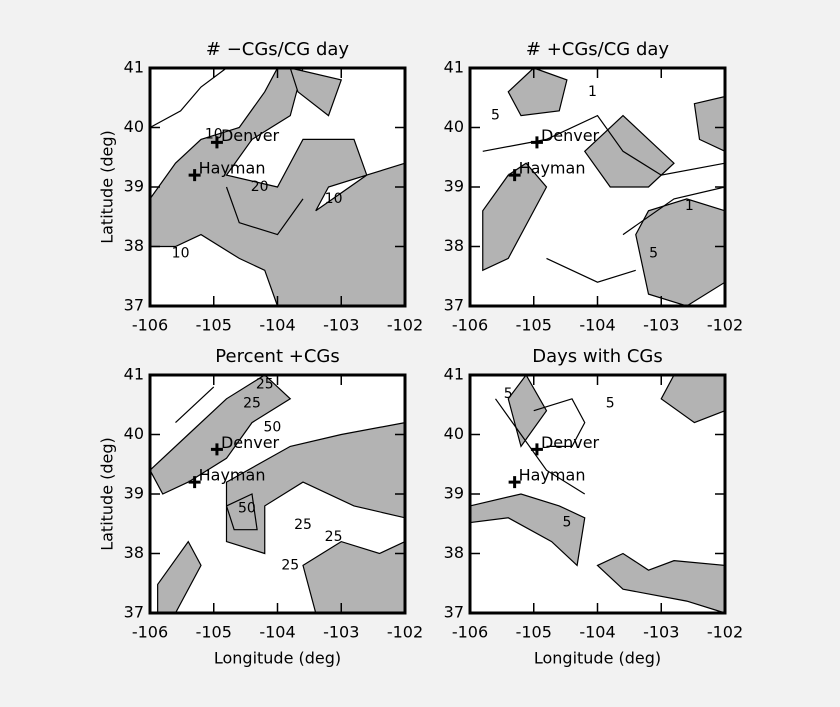 This screenshot has height=707, width=840. What do you see at coordinates (278, 49) in the screenshot?
I see `panel-title: # −CGs/CG day` at bounding box center [278, 49].